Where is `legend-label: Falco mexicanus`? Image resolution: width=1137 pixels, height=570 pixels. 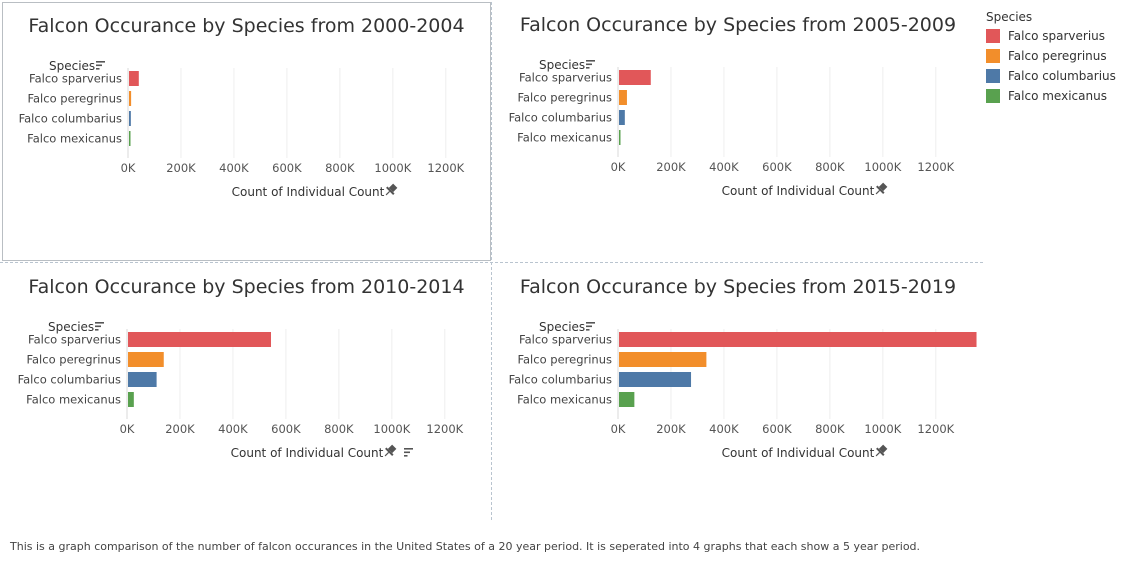
legend-label: Falco mexicanus is located at coordinates (1057, 96).